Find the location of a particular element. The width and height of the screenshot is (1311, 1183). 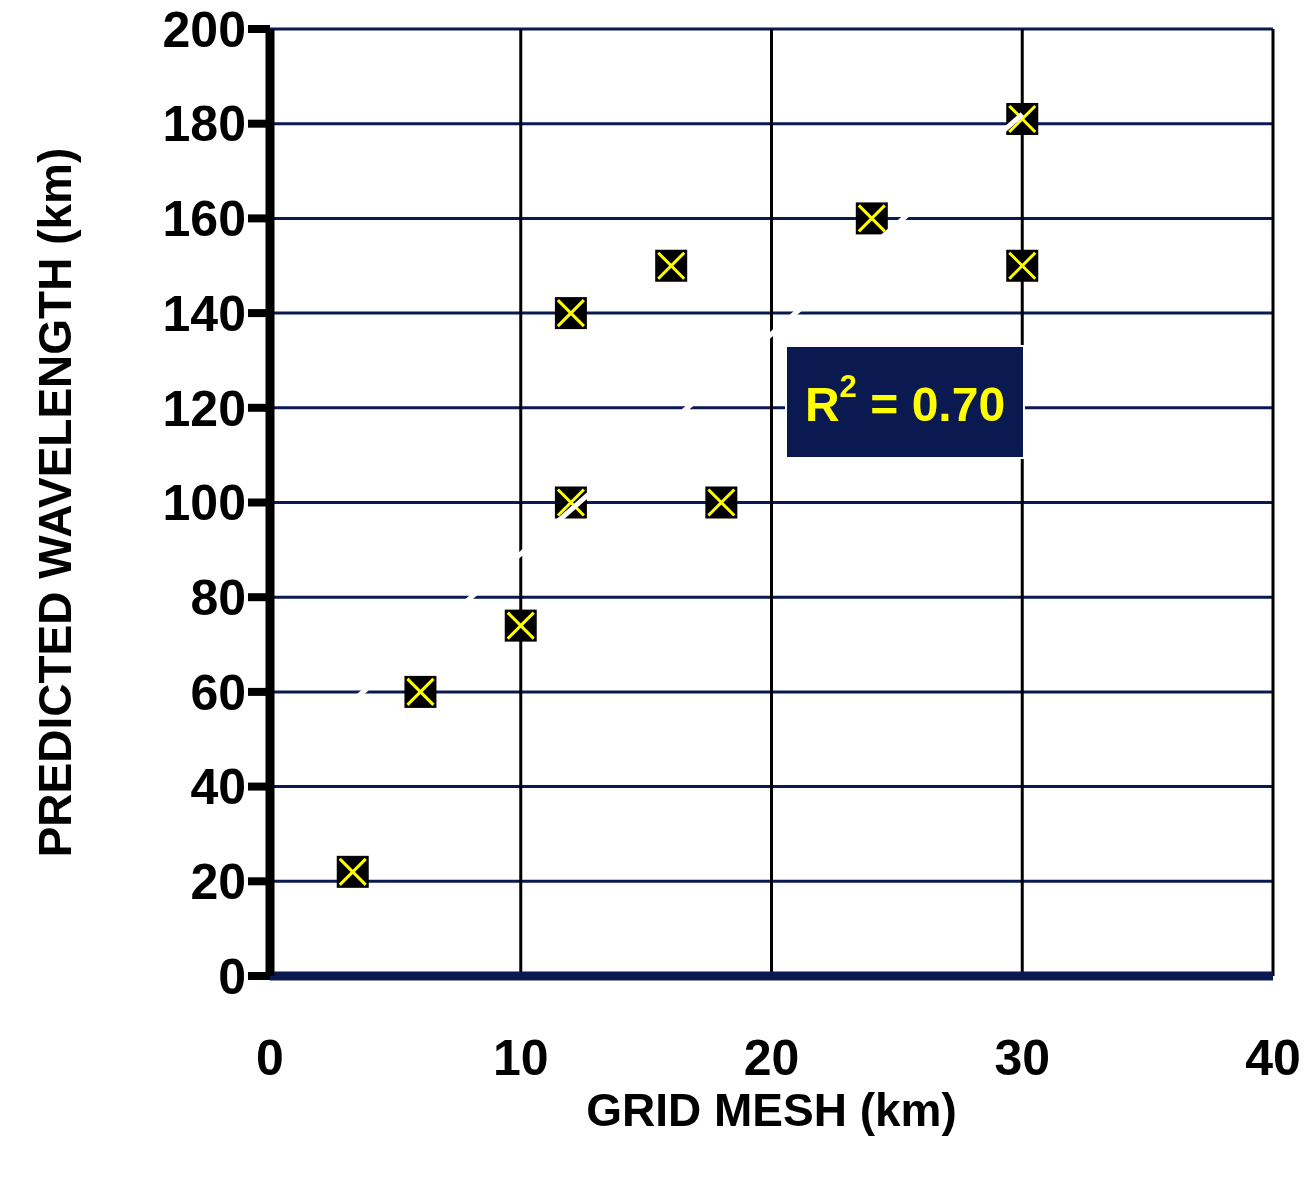

x-tick-label: 10 is located at coordinates (520, 1057).